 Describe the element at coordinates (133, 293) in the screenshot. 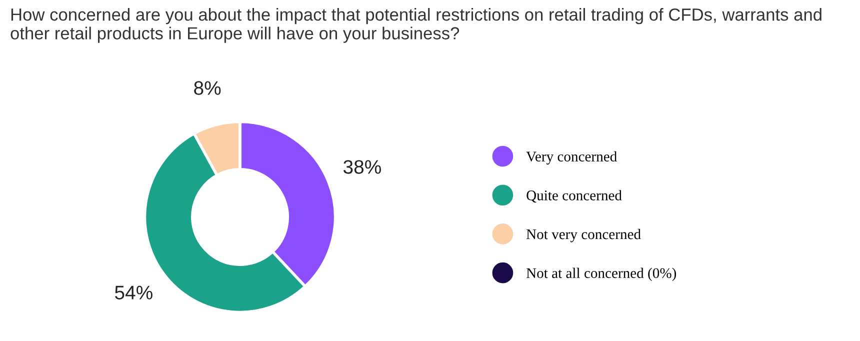

I see `data-label: 54%` at that location.